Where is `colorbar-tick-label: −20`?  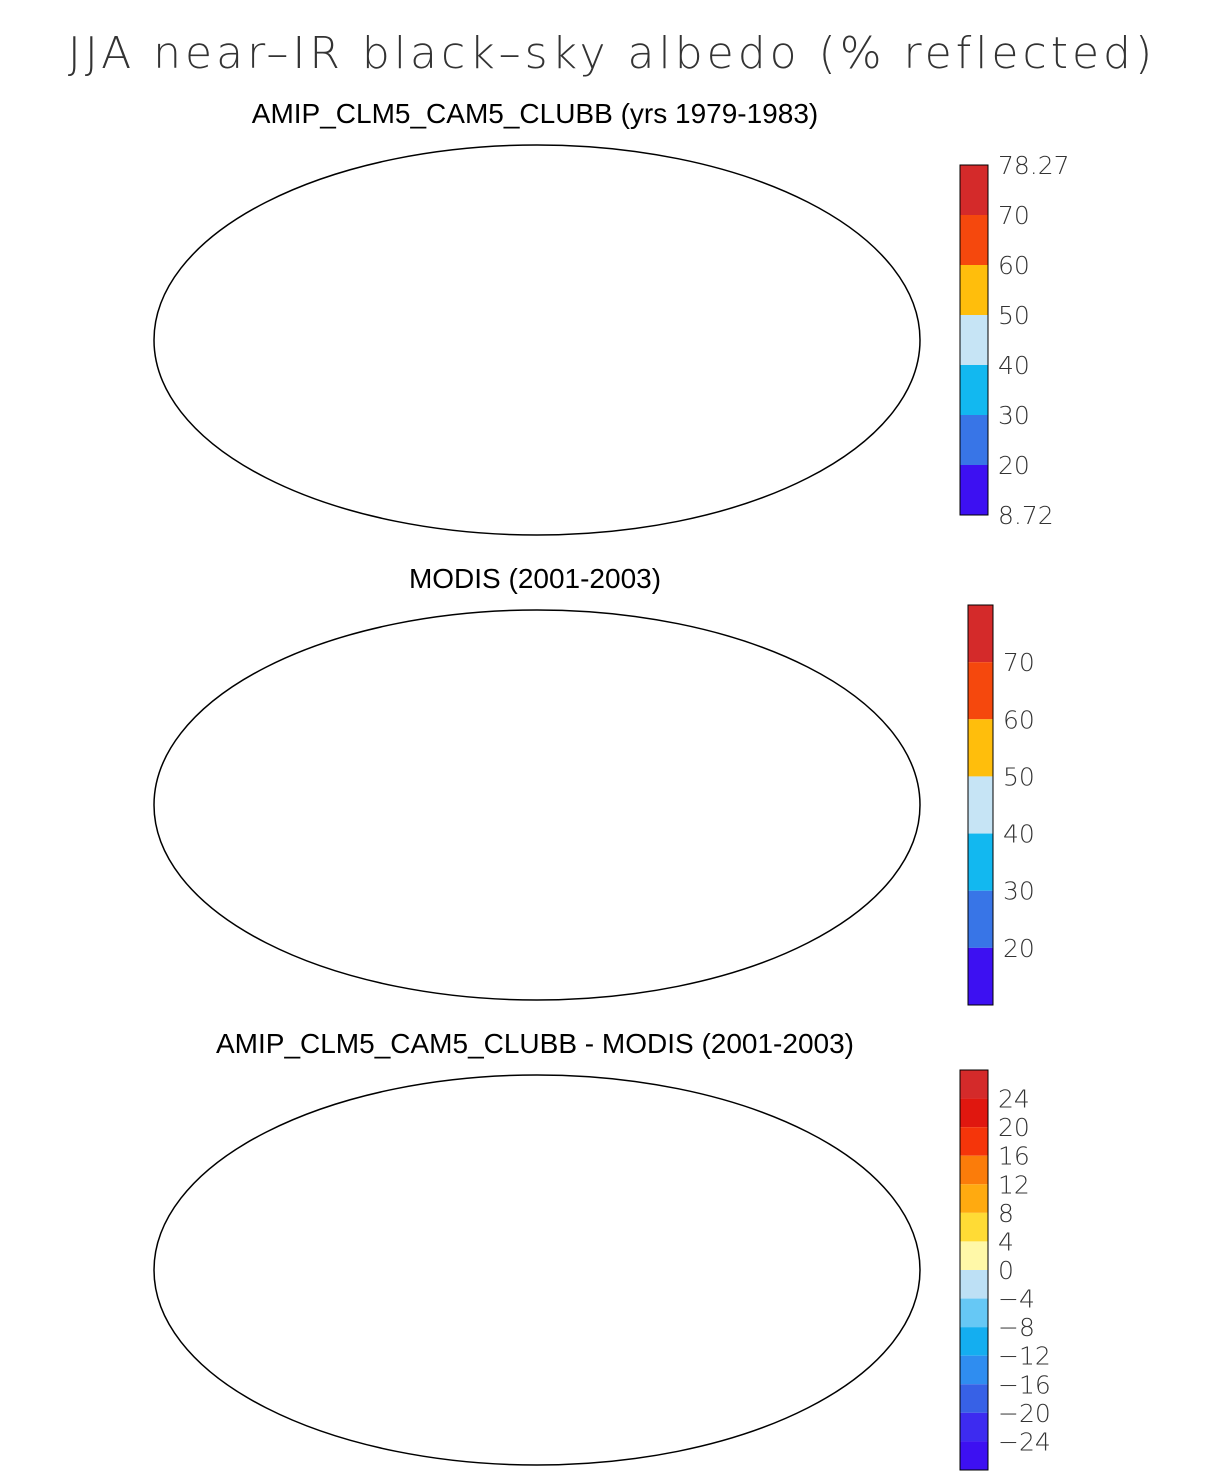 colorbar-tick-label: −20 is located at coordinates (1024, 1413).